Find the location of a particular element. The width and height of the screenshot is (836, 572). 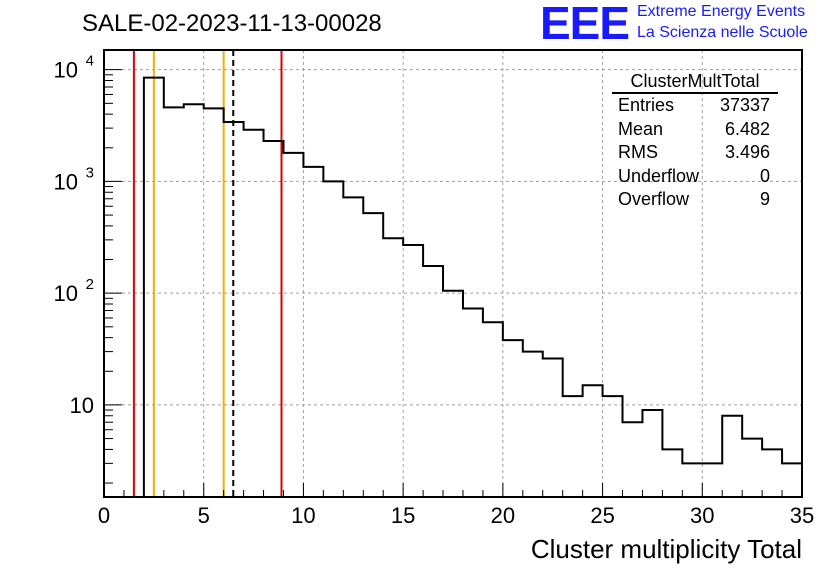

x-tick-label: 30 is located at coordinates (702, 515).